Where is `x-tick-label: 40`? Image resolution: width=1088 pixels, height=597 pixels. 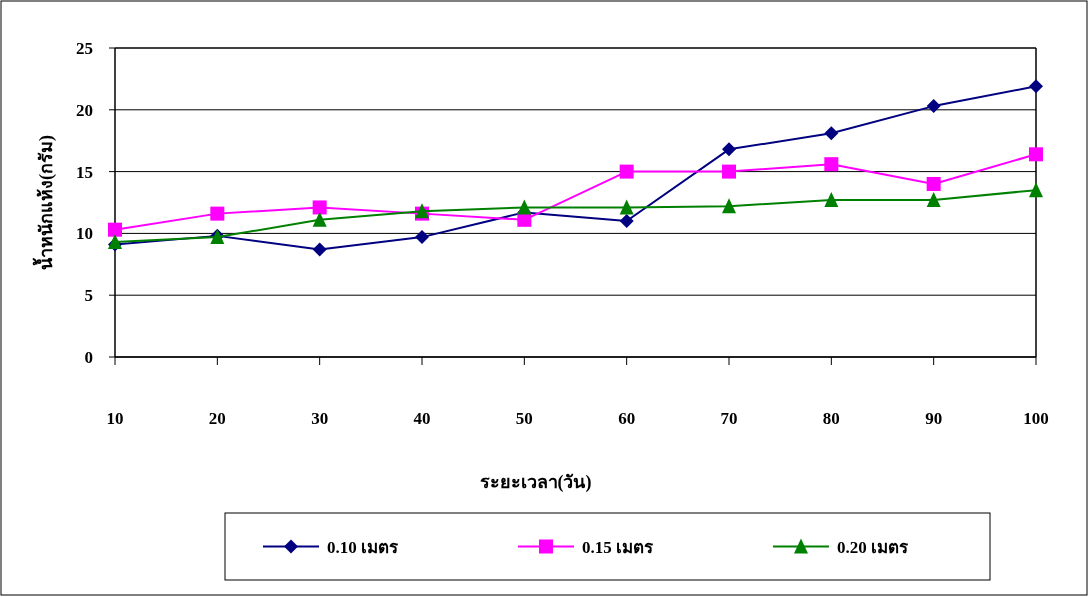 x-tick-label: 40 is located at coordinates (422, 418).